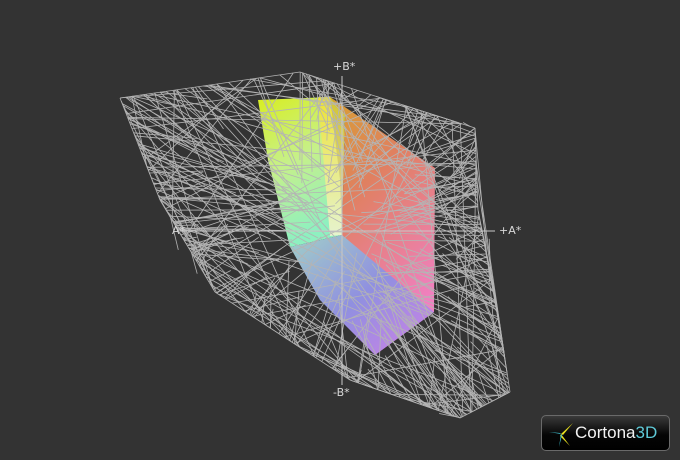 This screenshot has width=680, height=460. Describe the element at coordinates (510, 230) in the screenshot. I see `axis-label-plus-a: +A*` at that location.